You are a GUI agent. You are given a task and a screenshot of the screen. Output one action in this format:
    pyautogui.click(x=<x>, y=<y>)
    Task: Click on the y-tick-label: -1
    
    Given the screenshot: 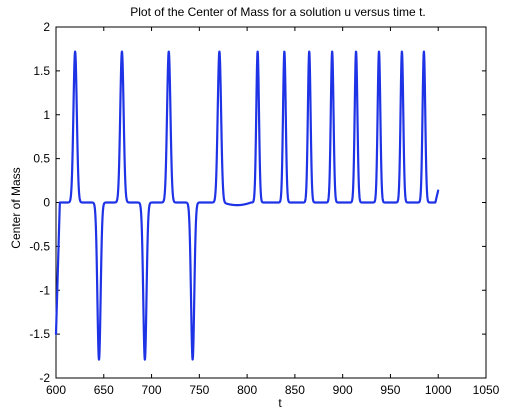 What is the action you would take?
    pyautogui.click(x=44, y=290)
    